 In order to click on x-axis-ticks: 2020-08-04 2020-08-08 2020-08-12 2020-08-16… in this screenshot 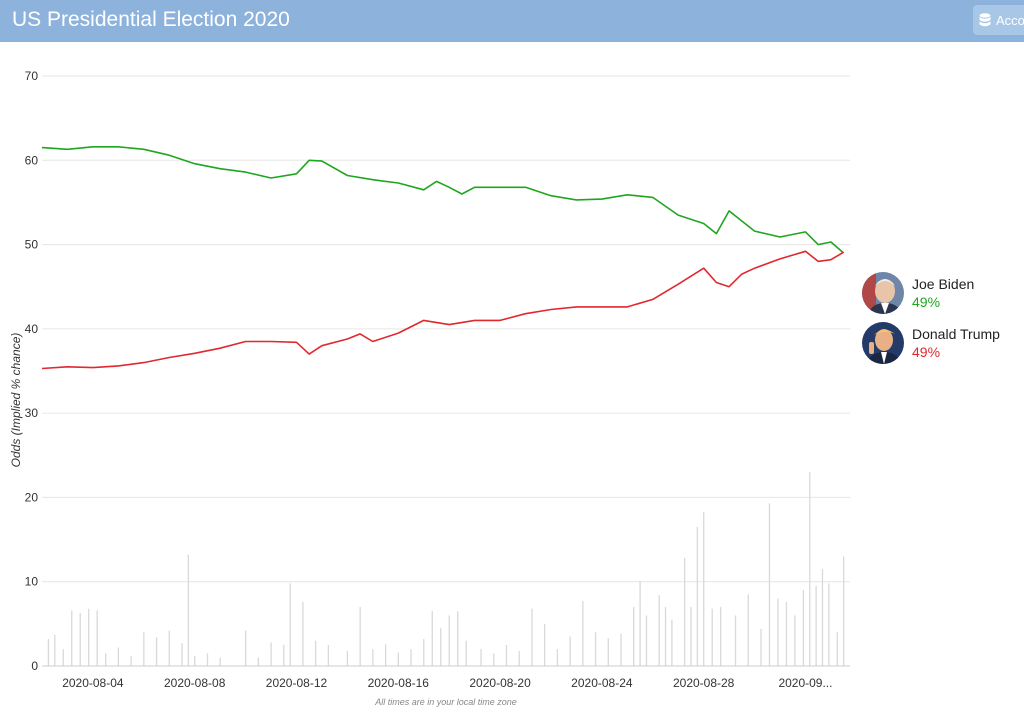, I will do `click(447, 683)`.